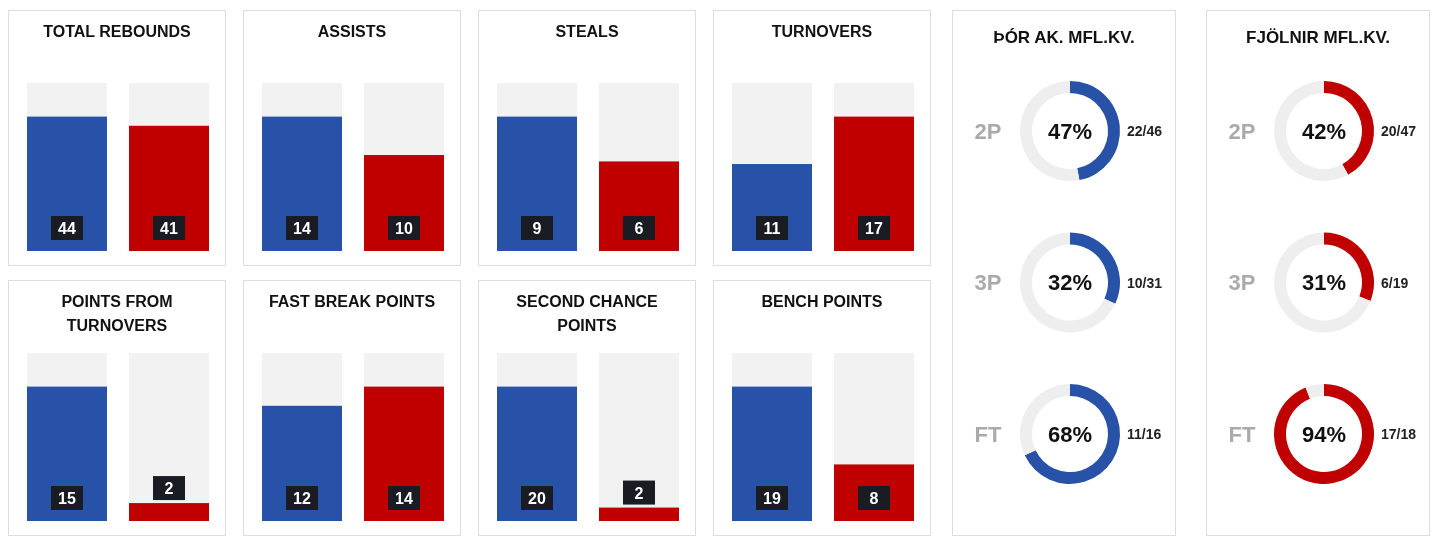 The width and height of the screenshot is (1443, 548). What do you see at coordinates (537, 498) in the screenshot?
I see `data-label: 20` at bounding box center [537, 498].